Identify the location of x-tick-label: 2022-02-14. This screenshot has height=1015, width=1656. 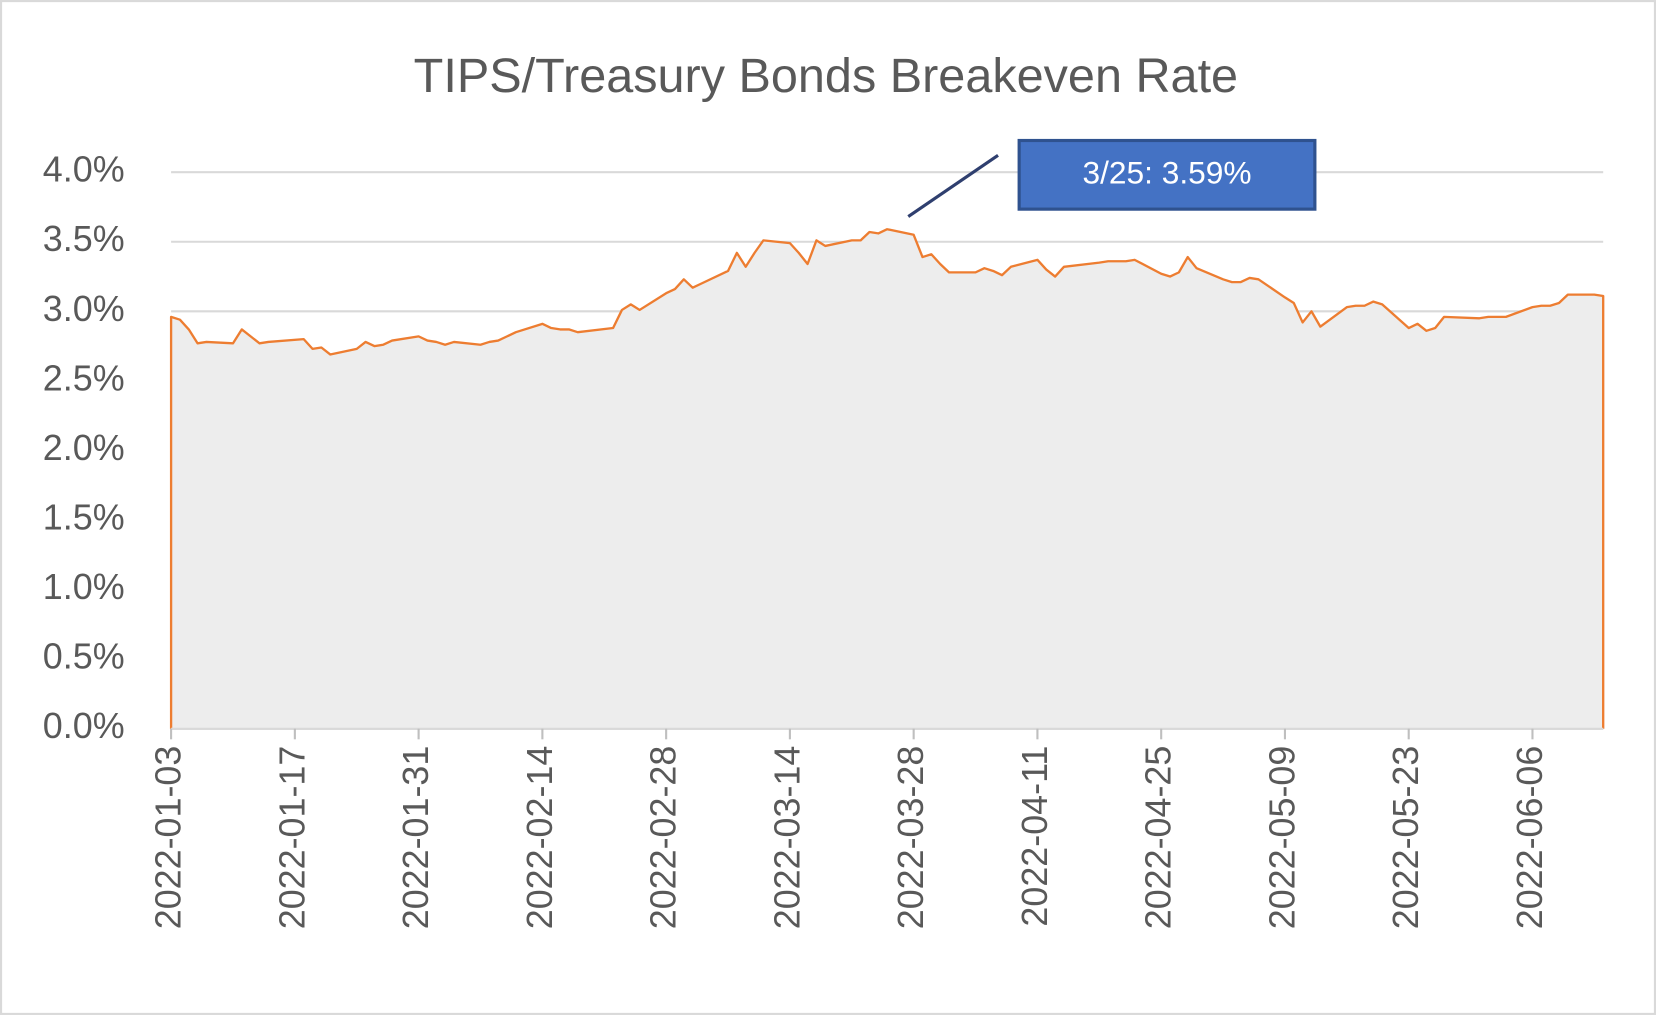
(540, 838).